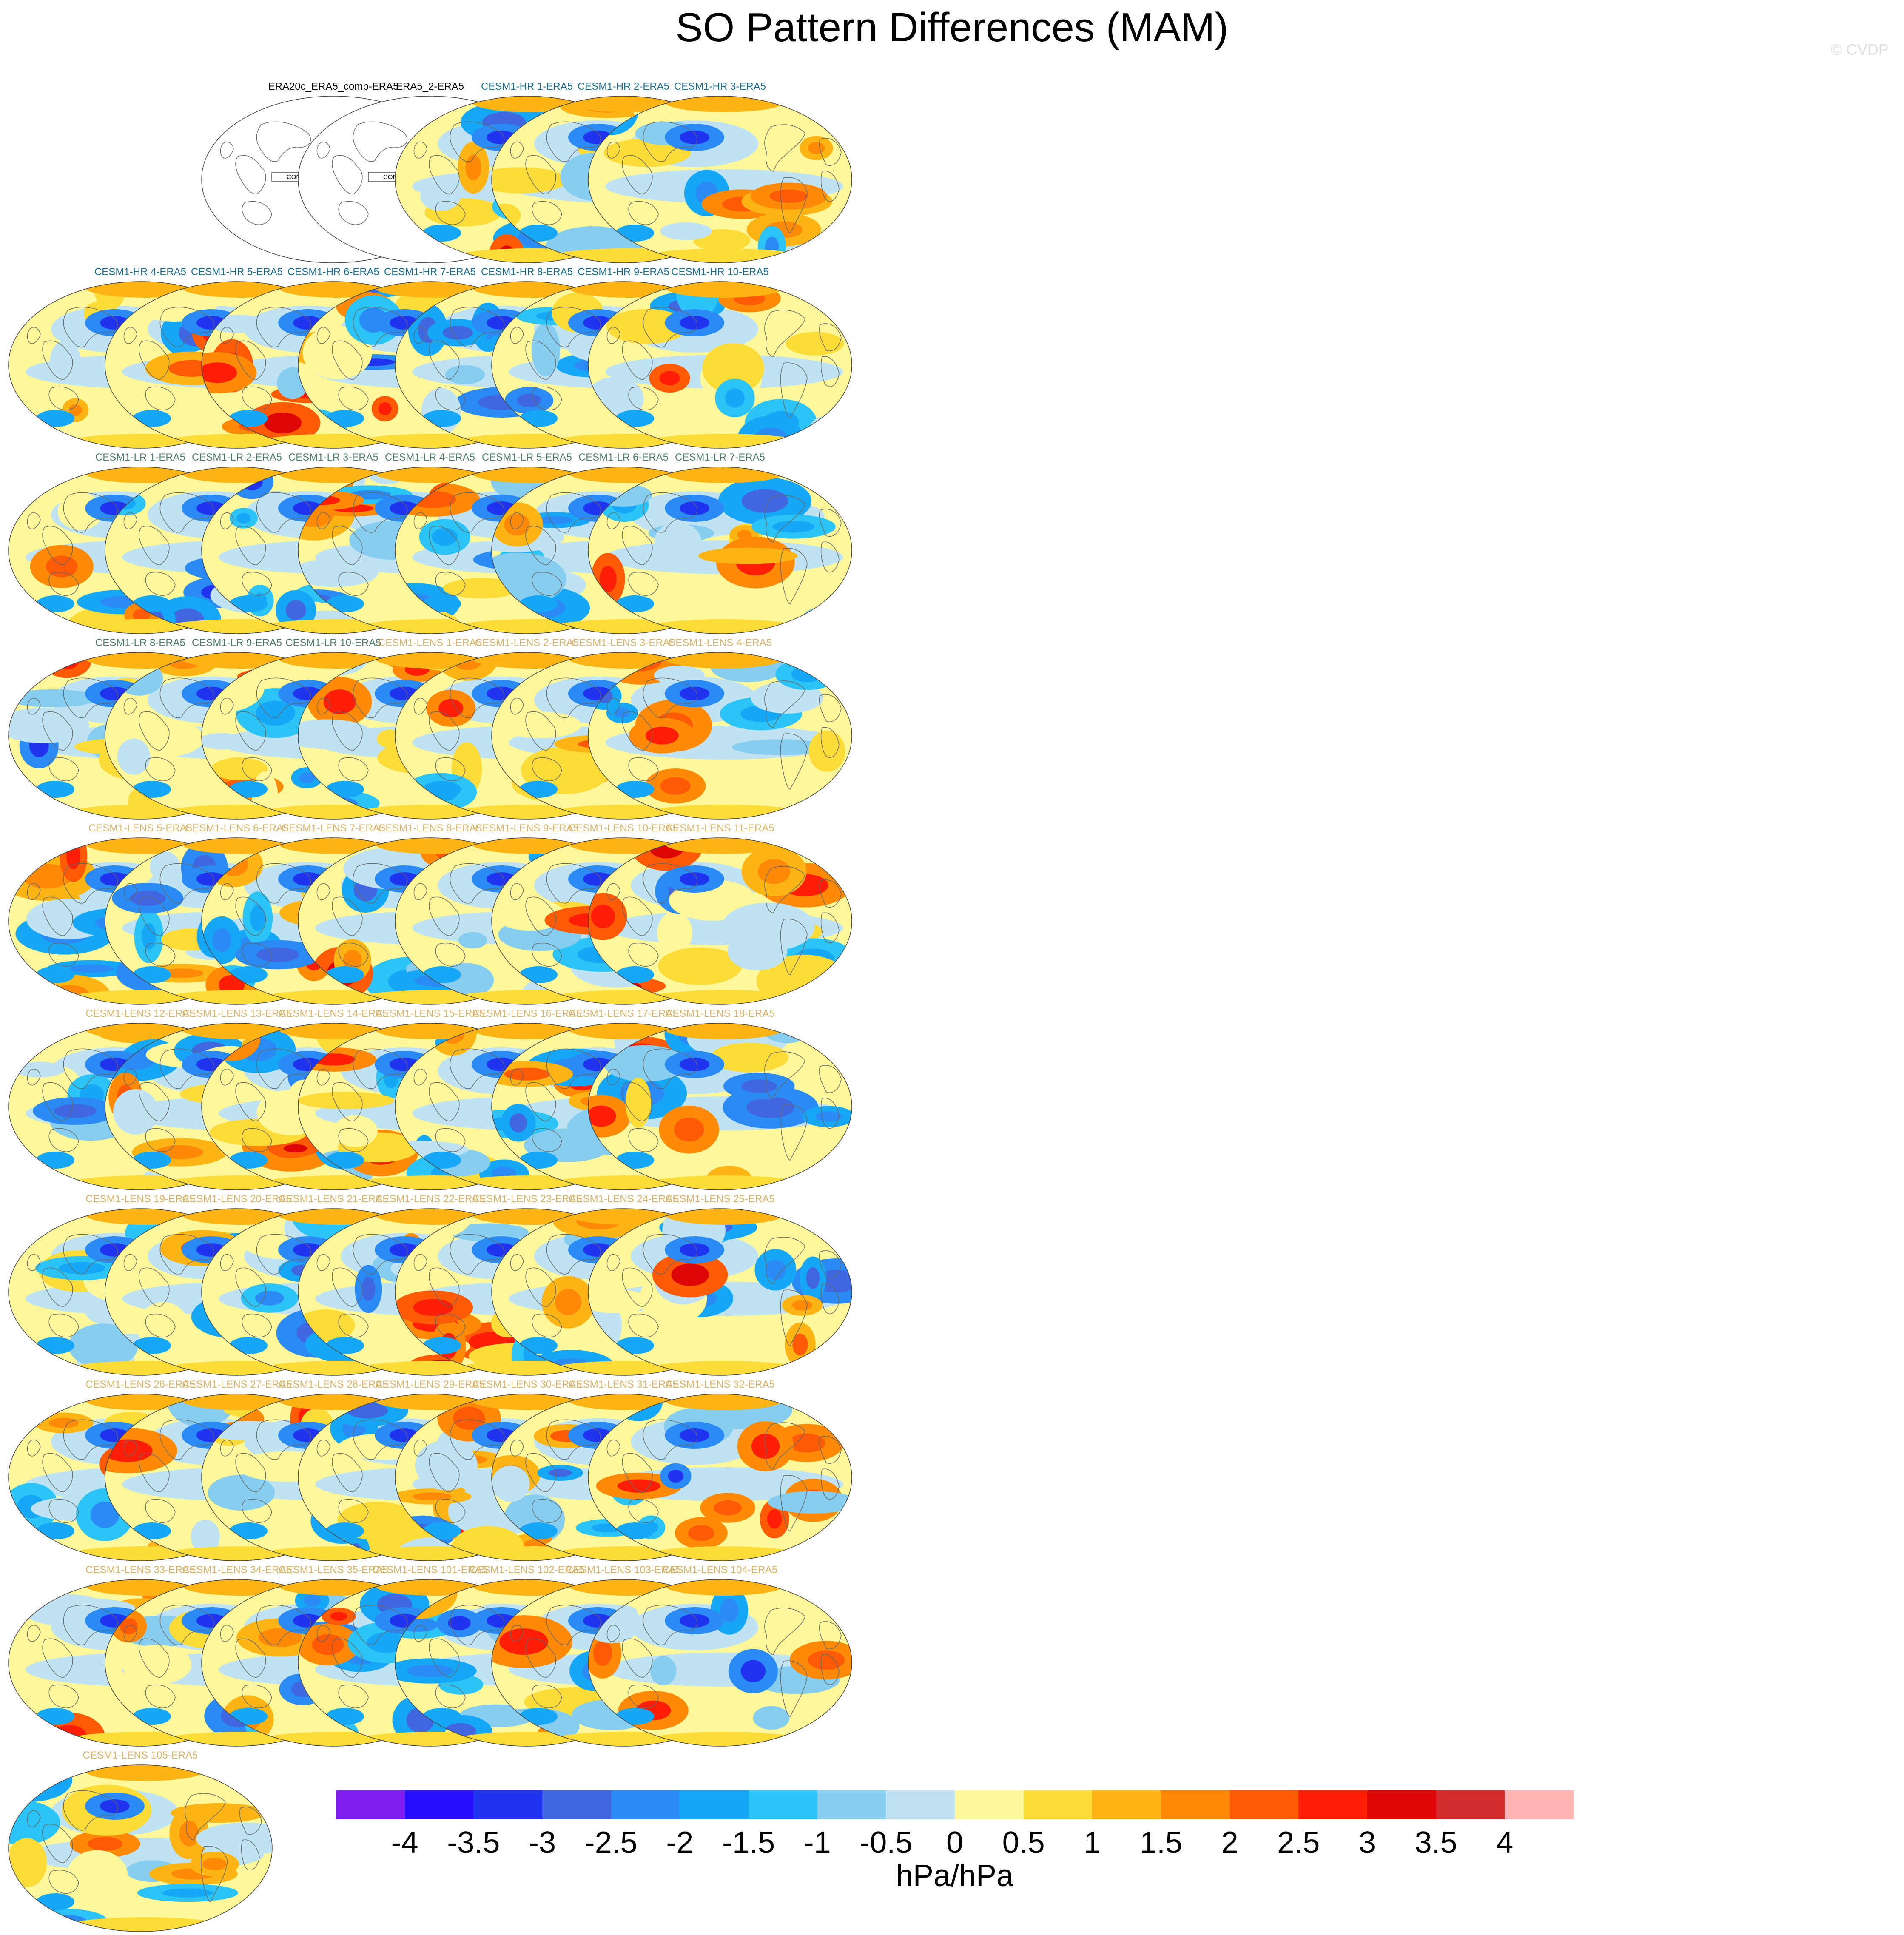 The image size is (1904, 1935). I want to click on map-panel-title: CESM1-HR 10-ERA5, so click(720, 272).